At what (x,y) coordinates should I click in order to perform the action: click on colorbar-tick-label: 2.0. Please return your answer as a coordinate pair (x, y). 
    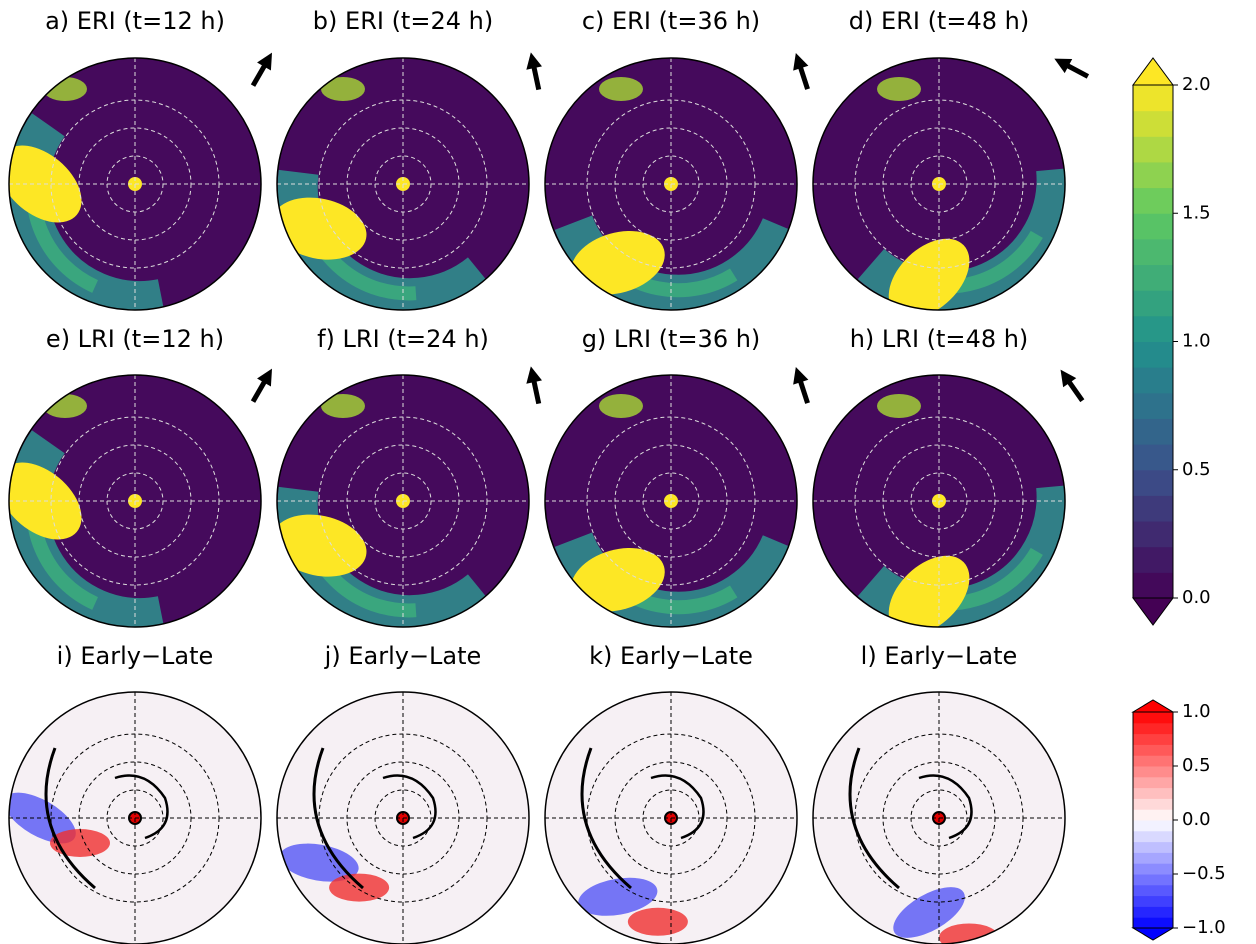
    Looking at the image, I should click on (1196, 84).